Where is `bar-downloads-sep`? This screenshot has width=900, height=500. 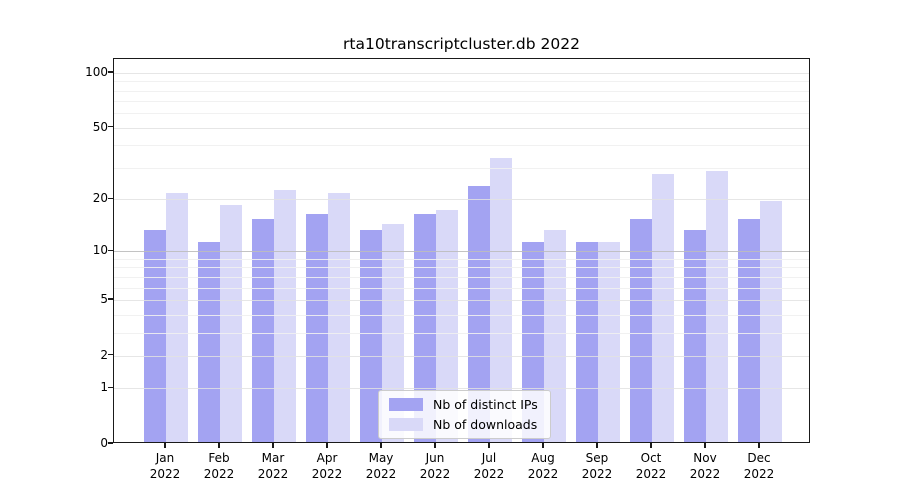 bar-downloads-sep is located at coordinates (609, 342).